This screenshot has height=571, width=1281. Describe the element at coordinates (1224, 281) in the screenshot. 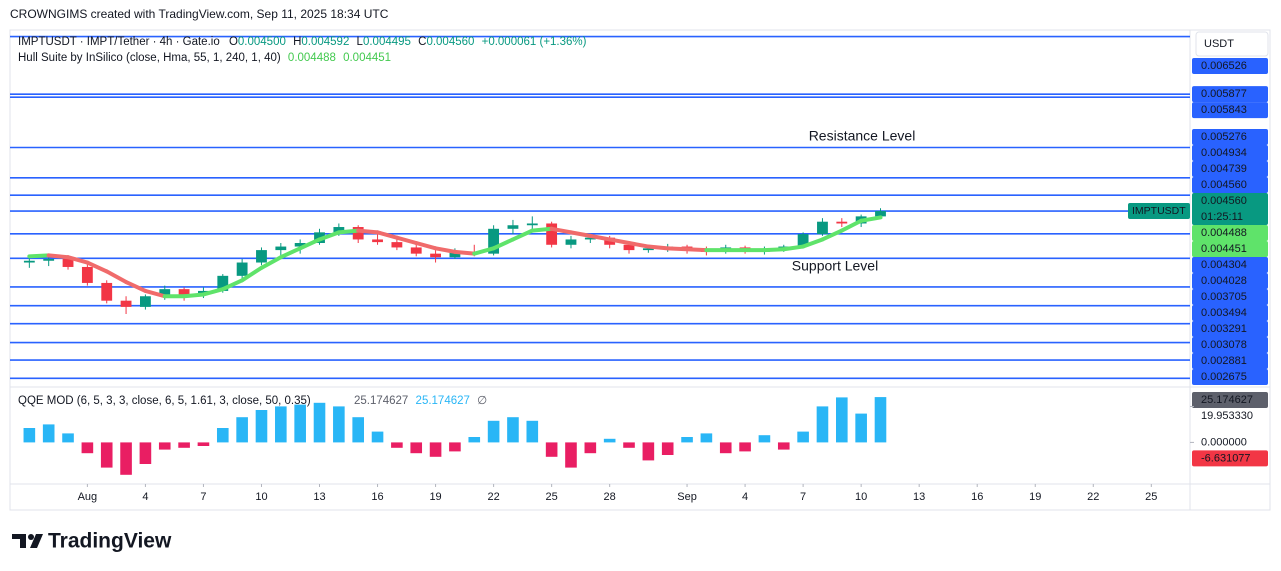

I see `price-label: 0.004028` at that location.